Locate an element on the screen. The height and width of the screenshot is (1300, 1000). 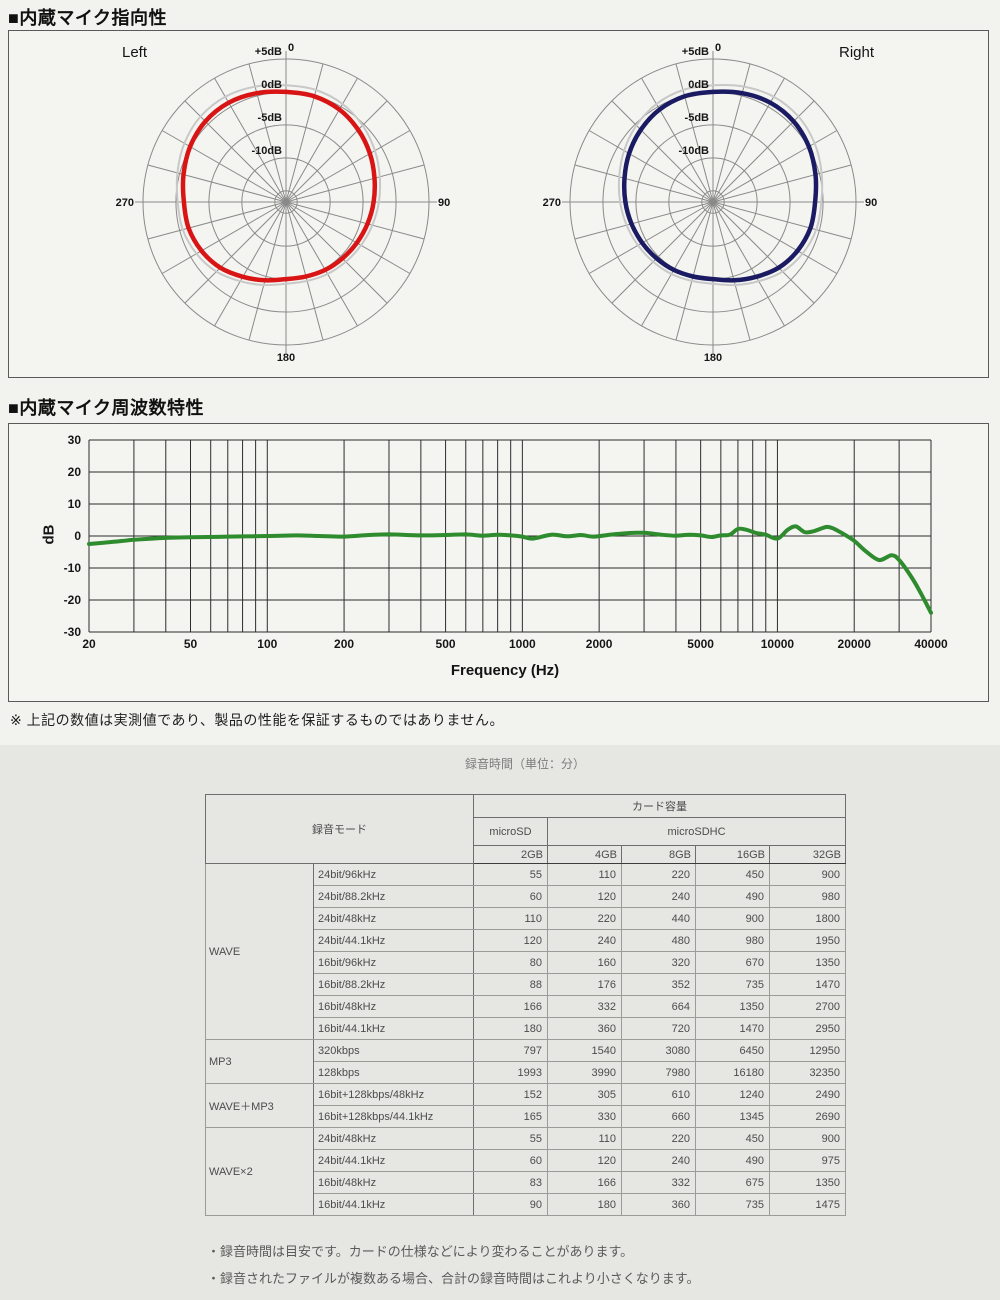
svg-text: 180 is located at coordinates (286, 358).